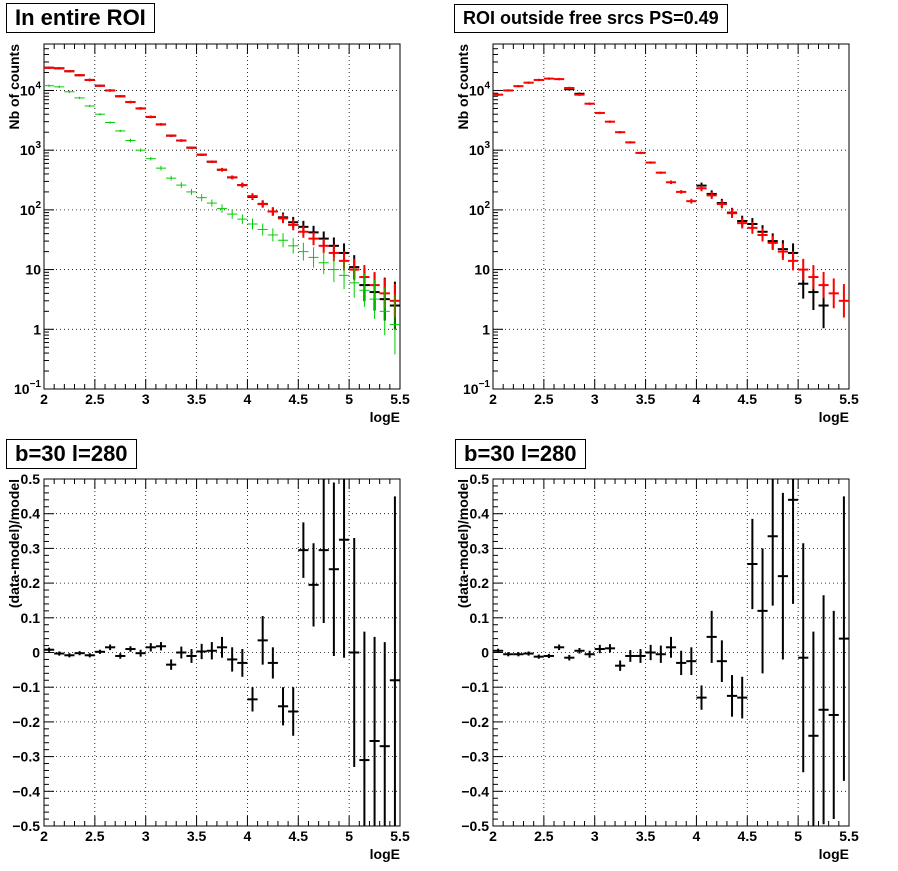 The height and width of the screenshot is (871, 898). Describe the element at coordinates (520, 454) in the screenshot. I see `panel-4-title: b=30 l=280` at that location.